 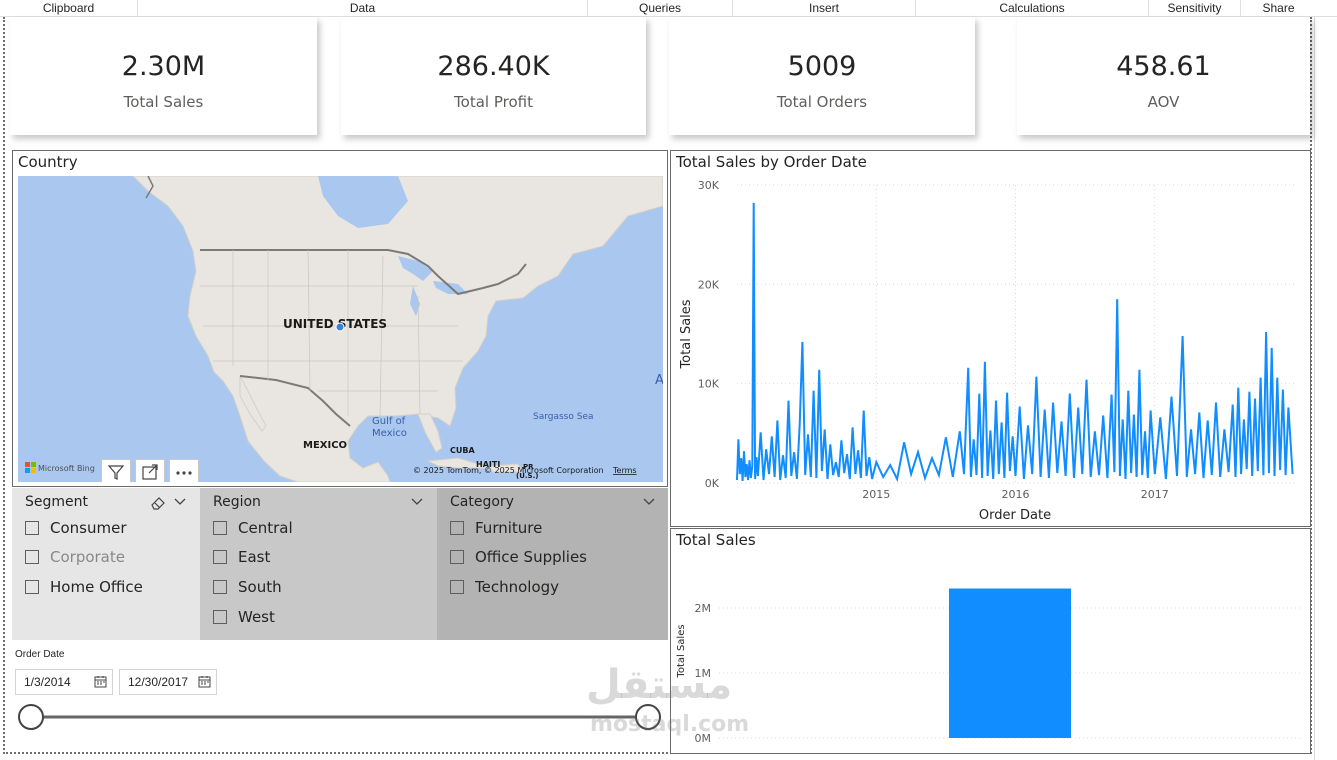 What do you see at coordinates (670, 724) in the screenshot?
I see `watermark-latin: mostaql.com` at bounding box center [670, 724].